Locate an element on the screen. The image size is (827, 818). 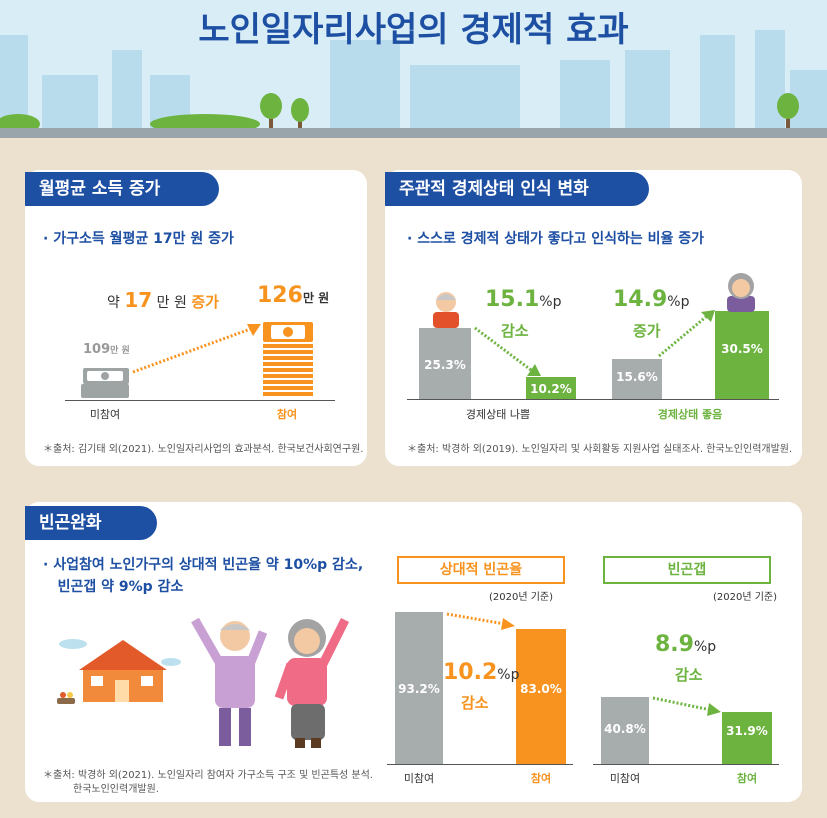
bar-label: 25.3% is located at coordinates (445, 365).